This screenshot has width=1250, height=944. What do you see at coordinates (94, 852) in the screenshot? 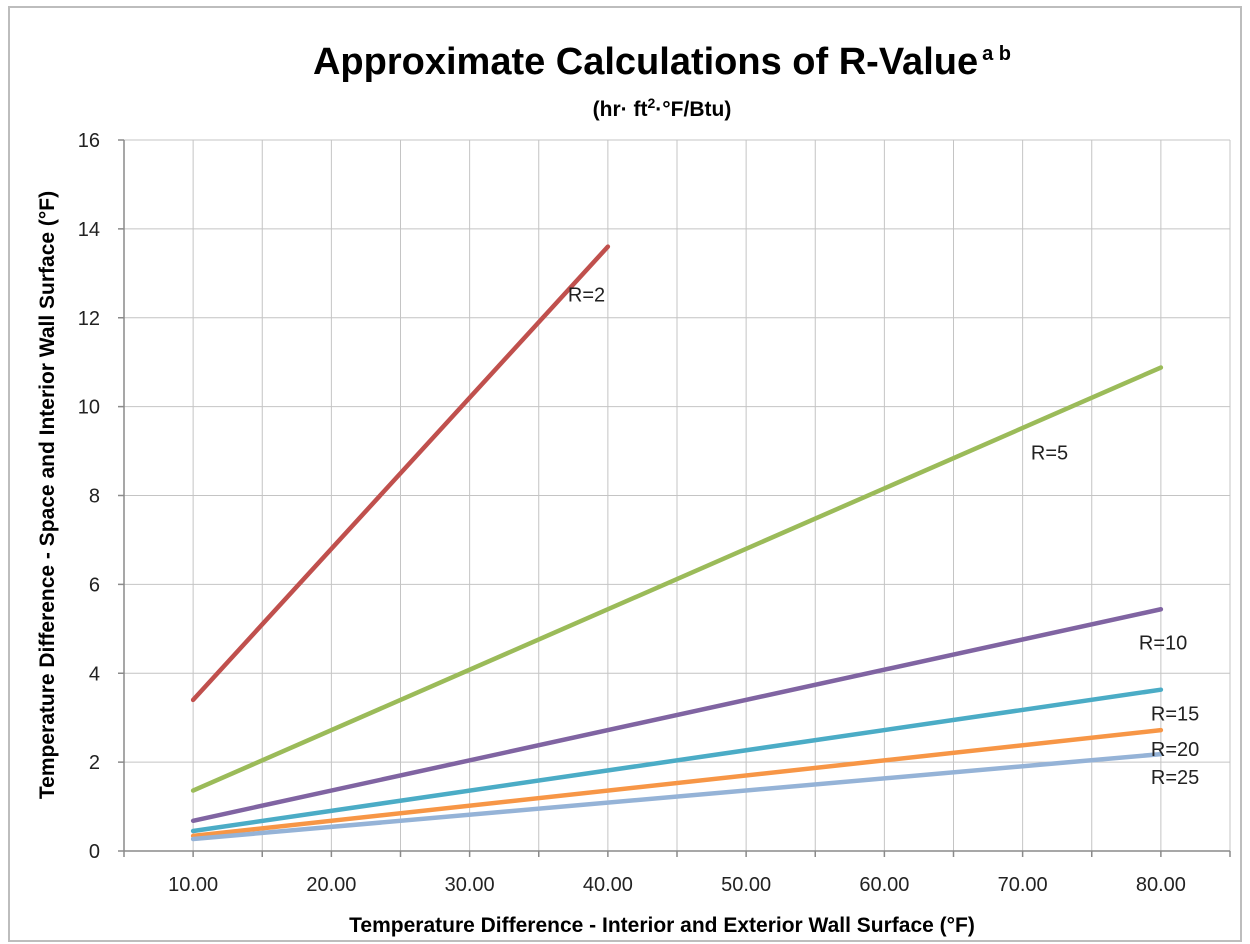
I see `y-tick-label: 0` at bounding box center [94, 852].